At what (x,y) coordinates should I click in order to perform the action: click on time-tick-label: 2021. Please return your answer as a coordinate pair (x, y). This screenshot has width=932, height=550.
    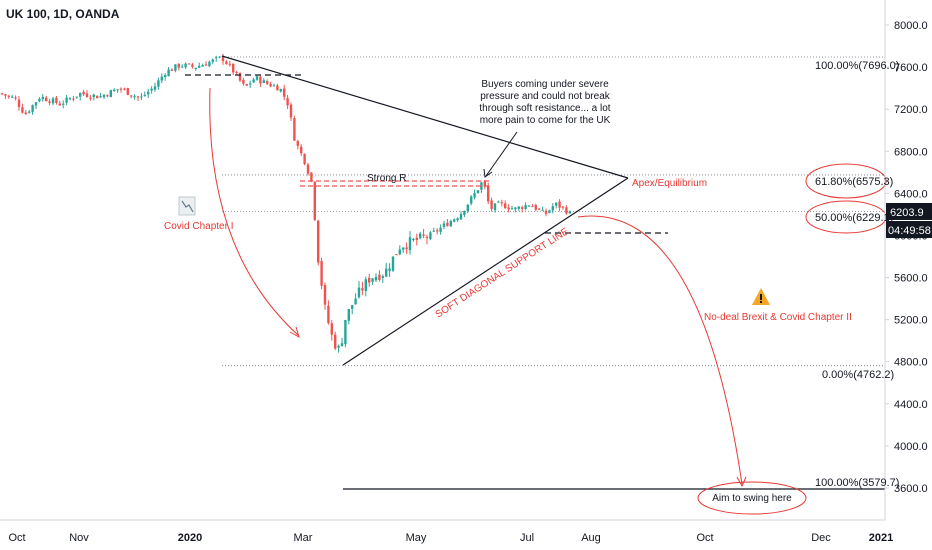
    Looking at the image, I should click on (881, 538).